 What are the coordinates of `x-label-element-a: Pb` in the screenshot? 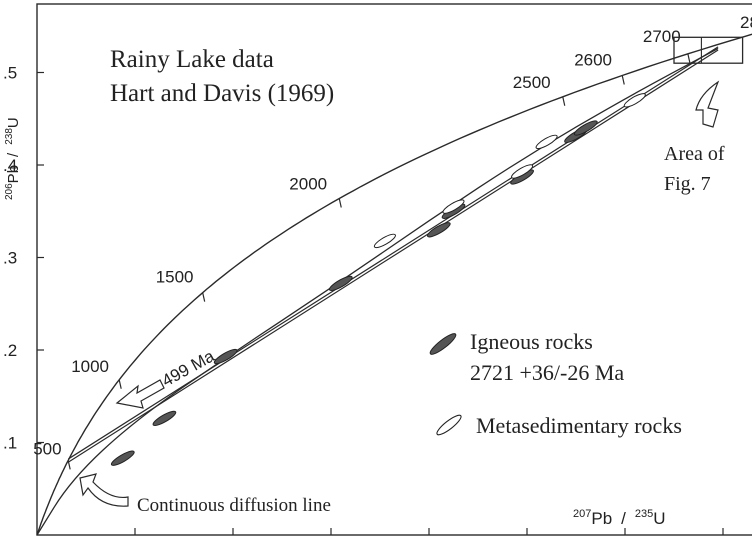 It's located at (601, 518).